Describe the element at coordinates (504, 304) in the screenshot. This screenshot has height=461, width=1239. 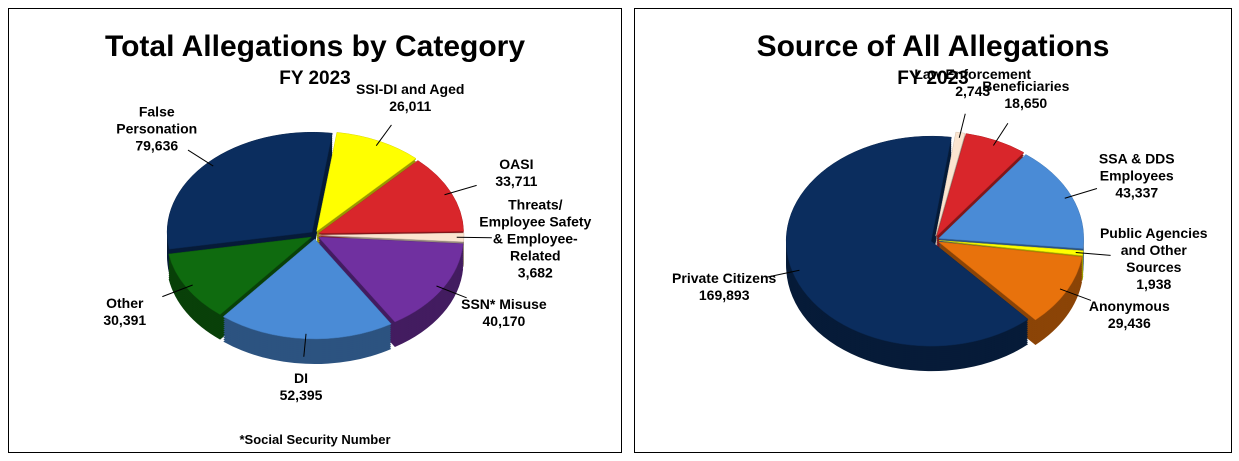
I see `category-label: SSN* Misuse` at that location.